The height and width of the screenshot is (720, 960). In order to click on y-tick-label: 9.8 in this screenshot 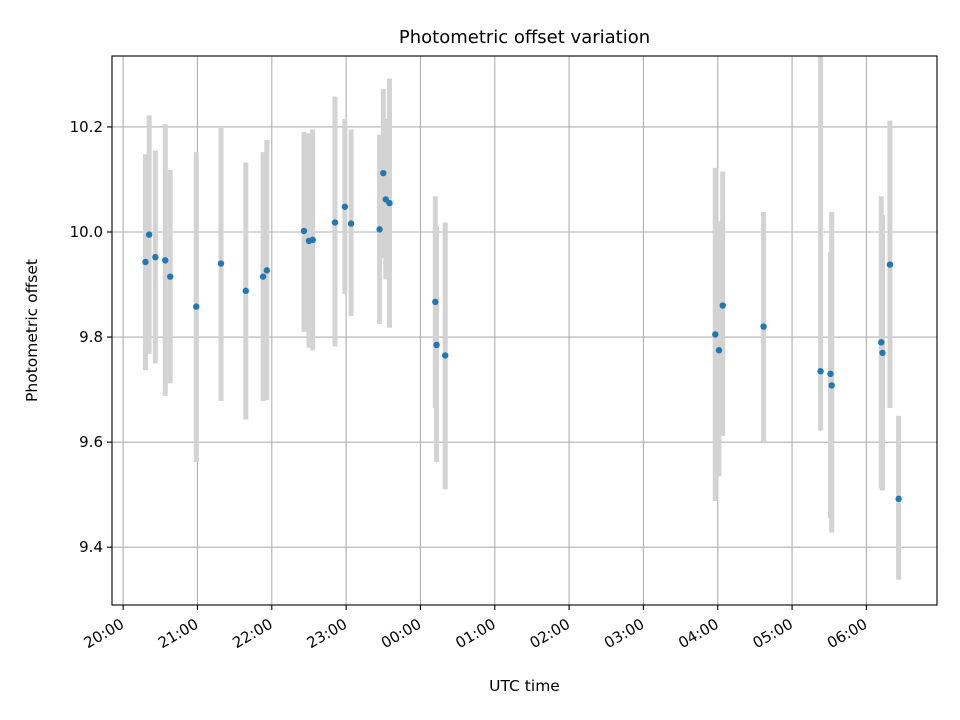, I will do `click(91, 337)`.